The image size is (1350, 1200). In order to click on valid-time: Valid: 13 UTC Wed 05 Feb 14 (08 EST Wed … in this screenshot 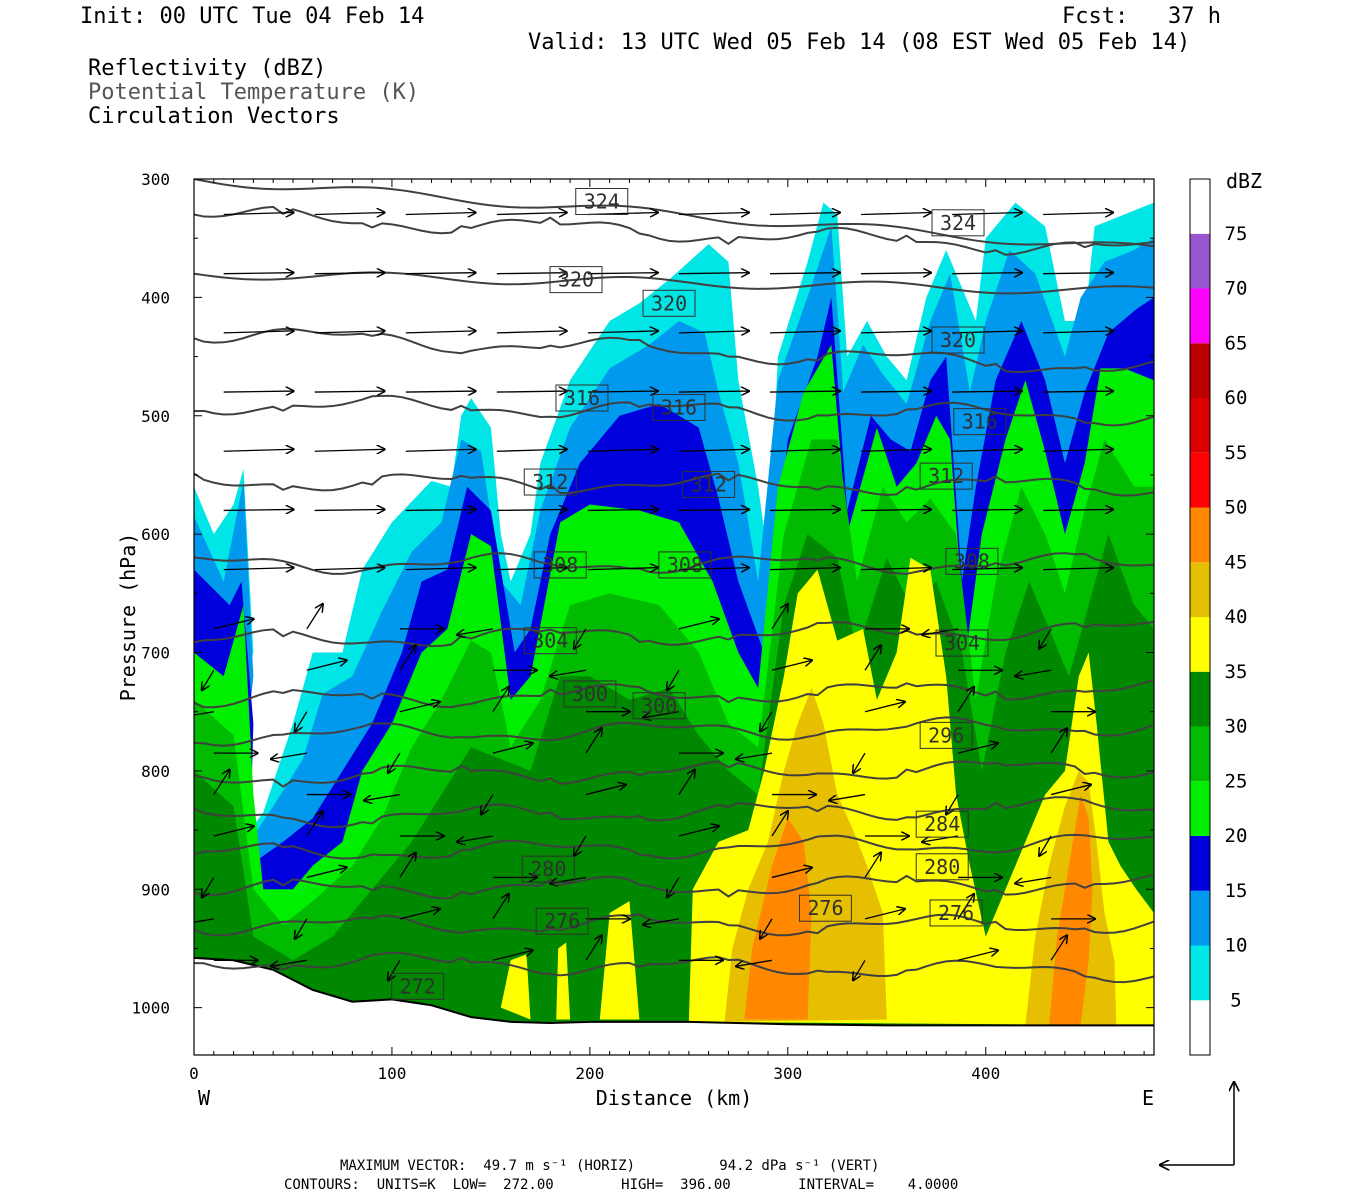, I will do `click(859, 42)`.